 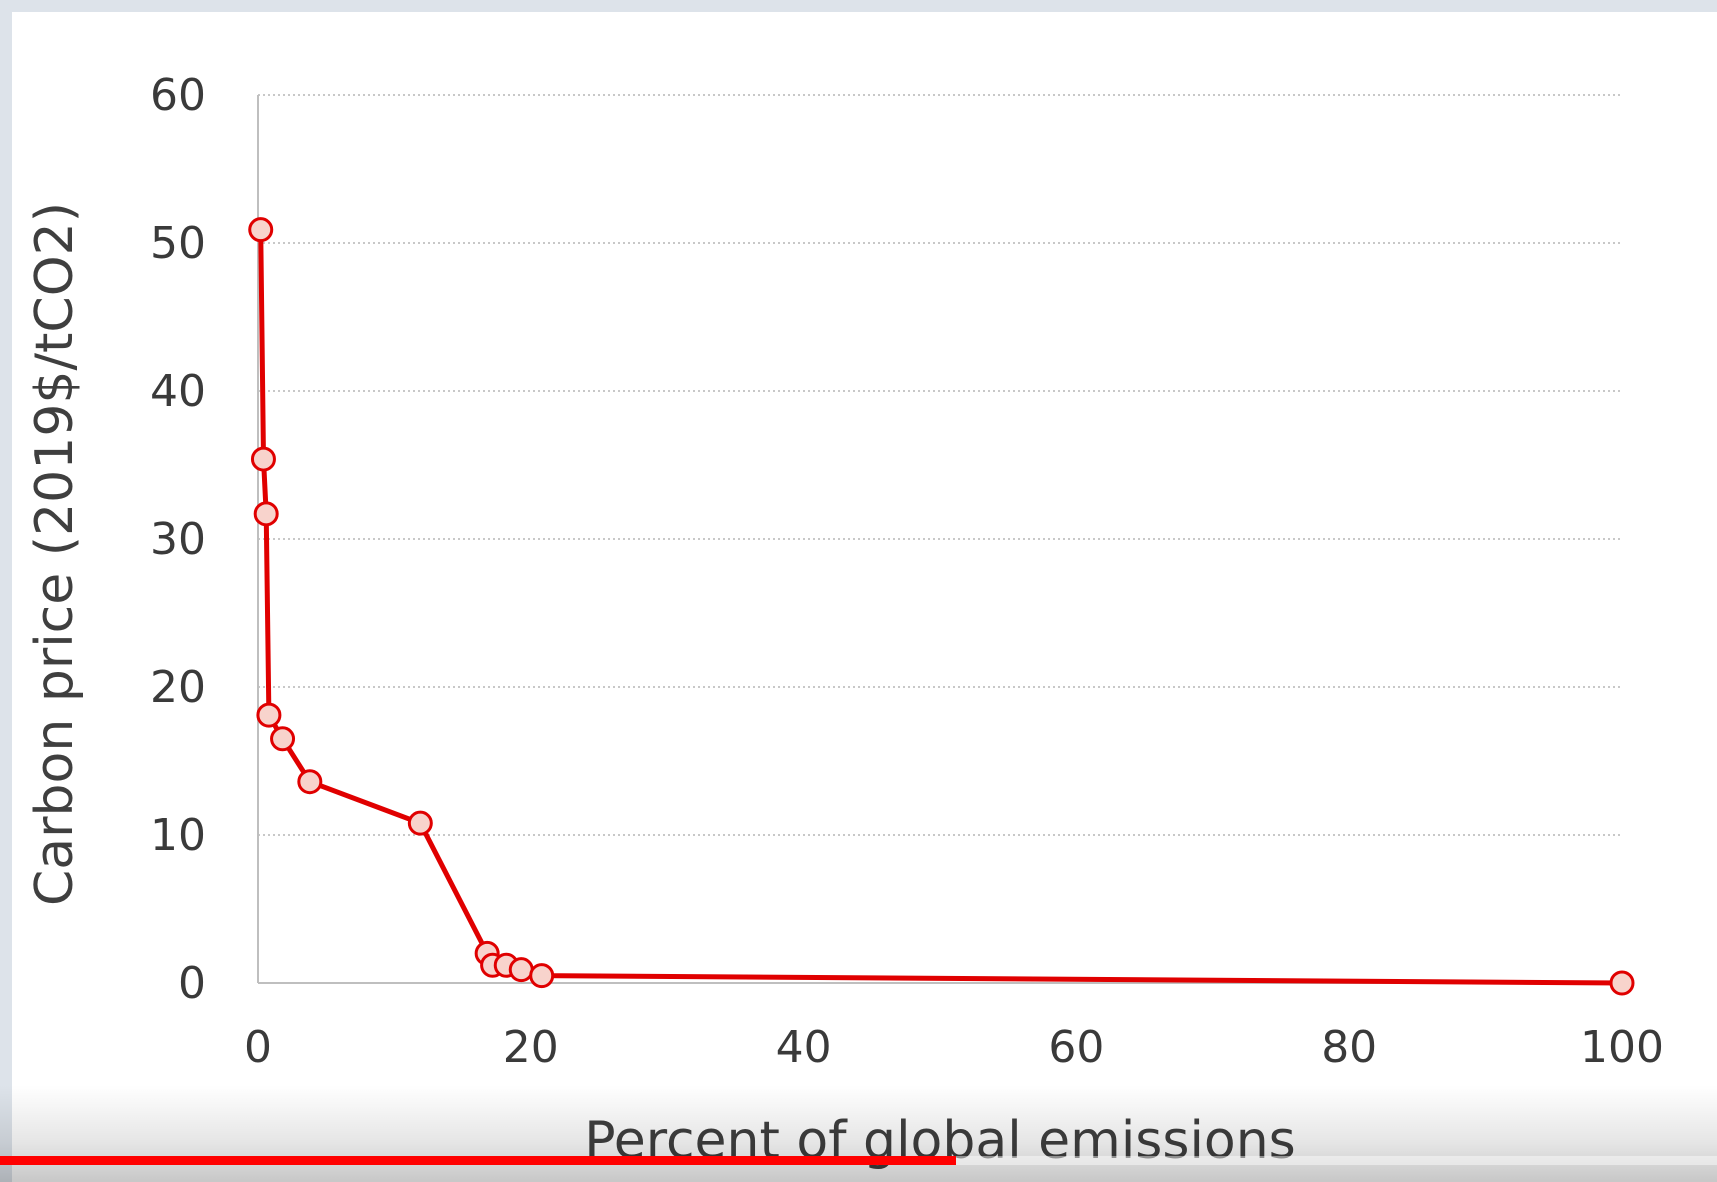 I want to click on x-tick-label: 100, so click(x=1622, y=1047).